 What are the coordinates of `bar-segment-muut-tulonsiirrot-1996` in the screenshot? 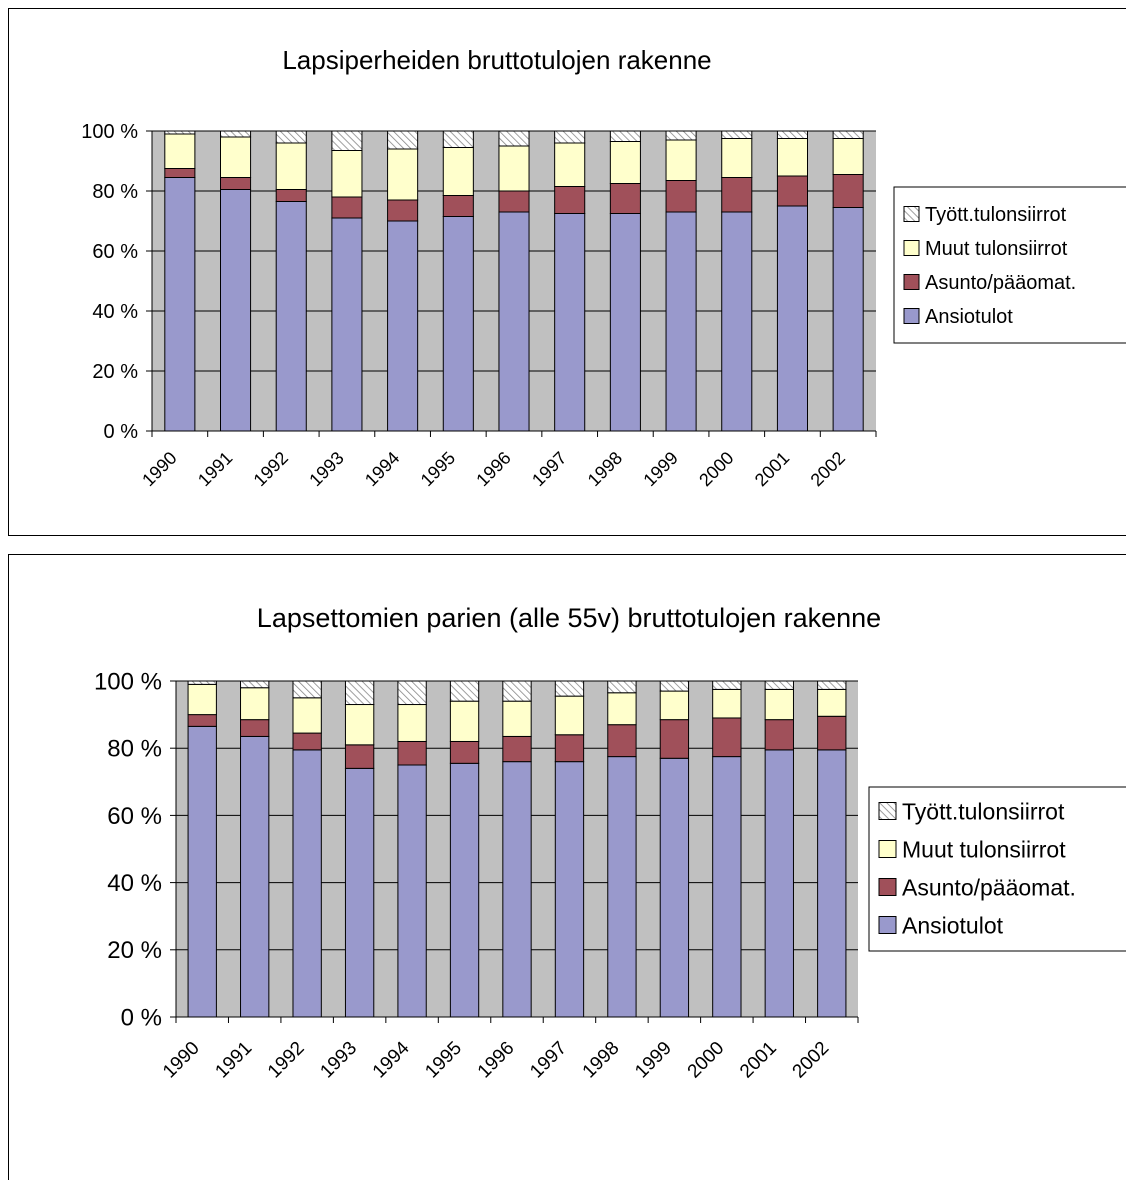 It's located at (514, 168).